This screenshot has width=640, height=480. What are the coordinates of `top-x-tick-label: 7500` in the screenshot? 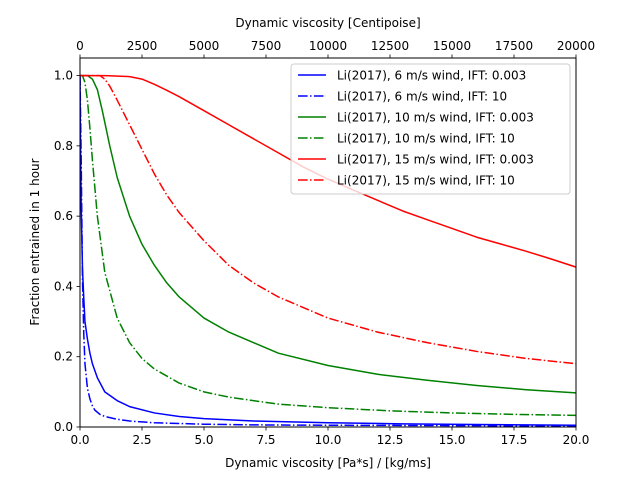 It's located at (266, 46).